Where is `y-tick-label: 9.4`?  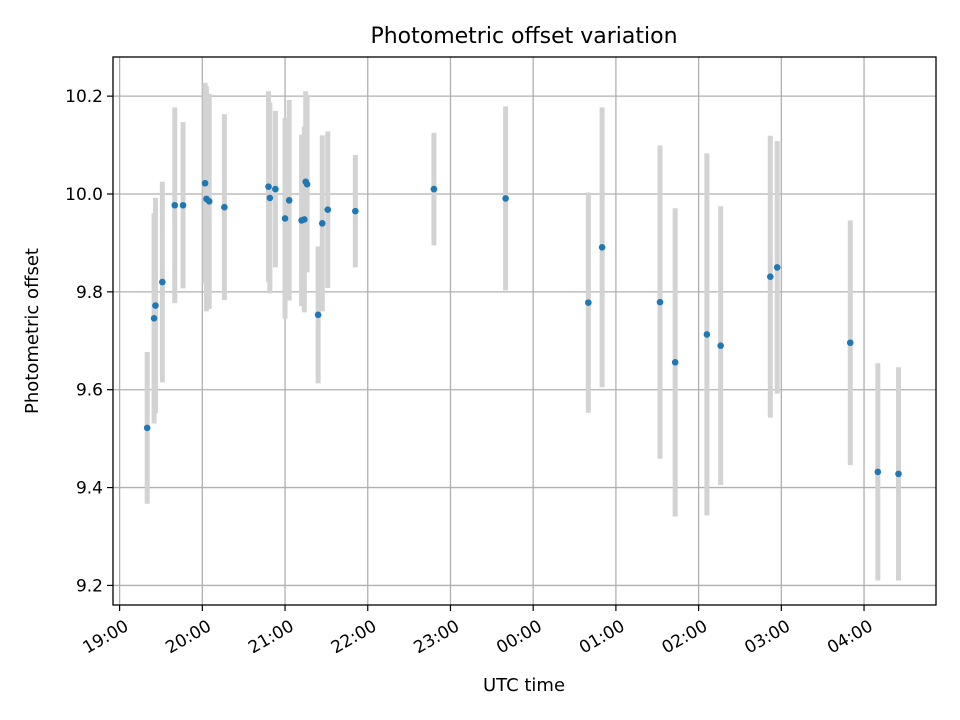
y-tick-label: 9.4 is located at coordinates (89, 489).